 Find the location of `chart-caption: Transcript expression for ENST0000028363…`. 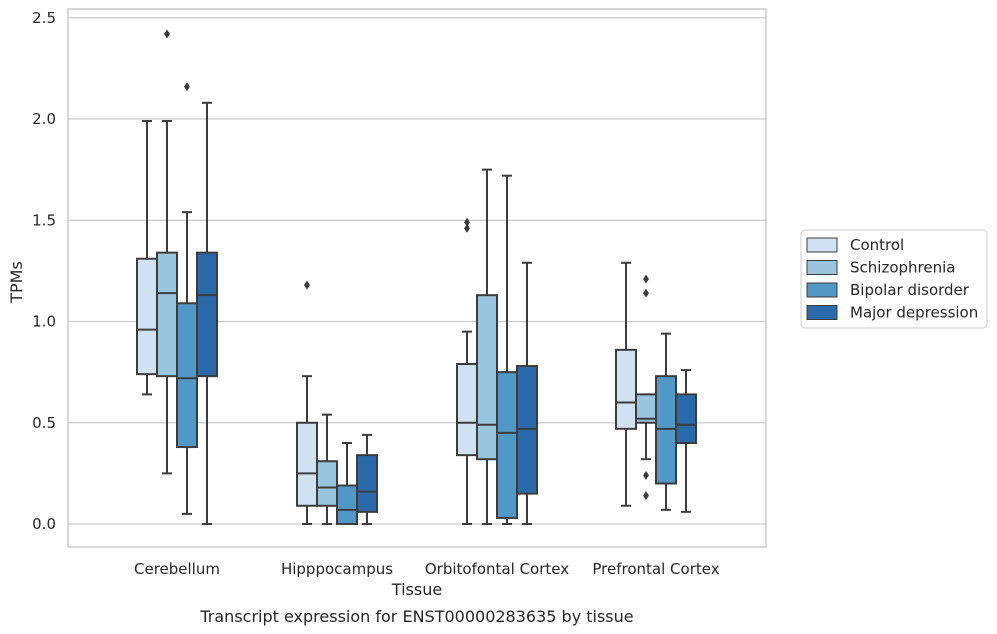

chart-caption: Transcript expression for ENST0000028363… is located at coordinates (416, 616).